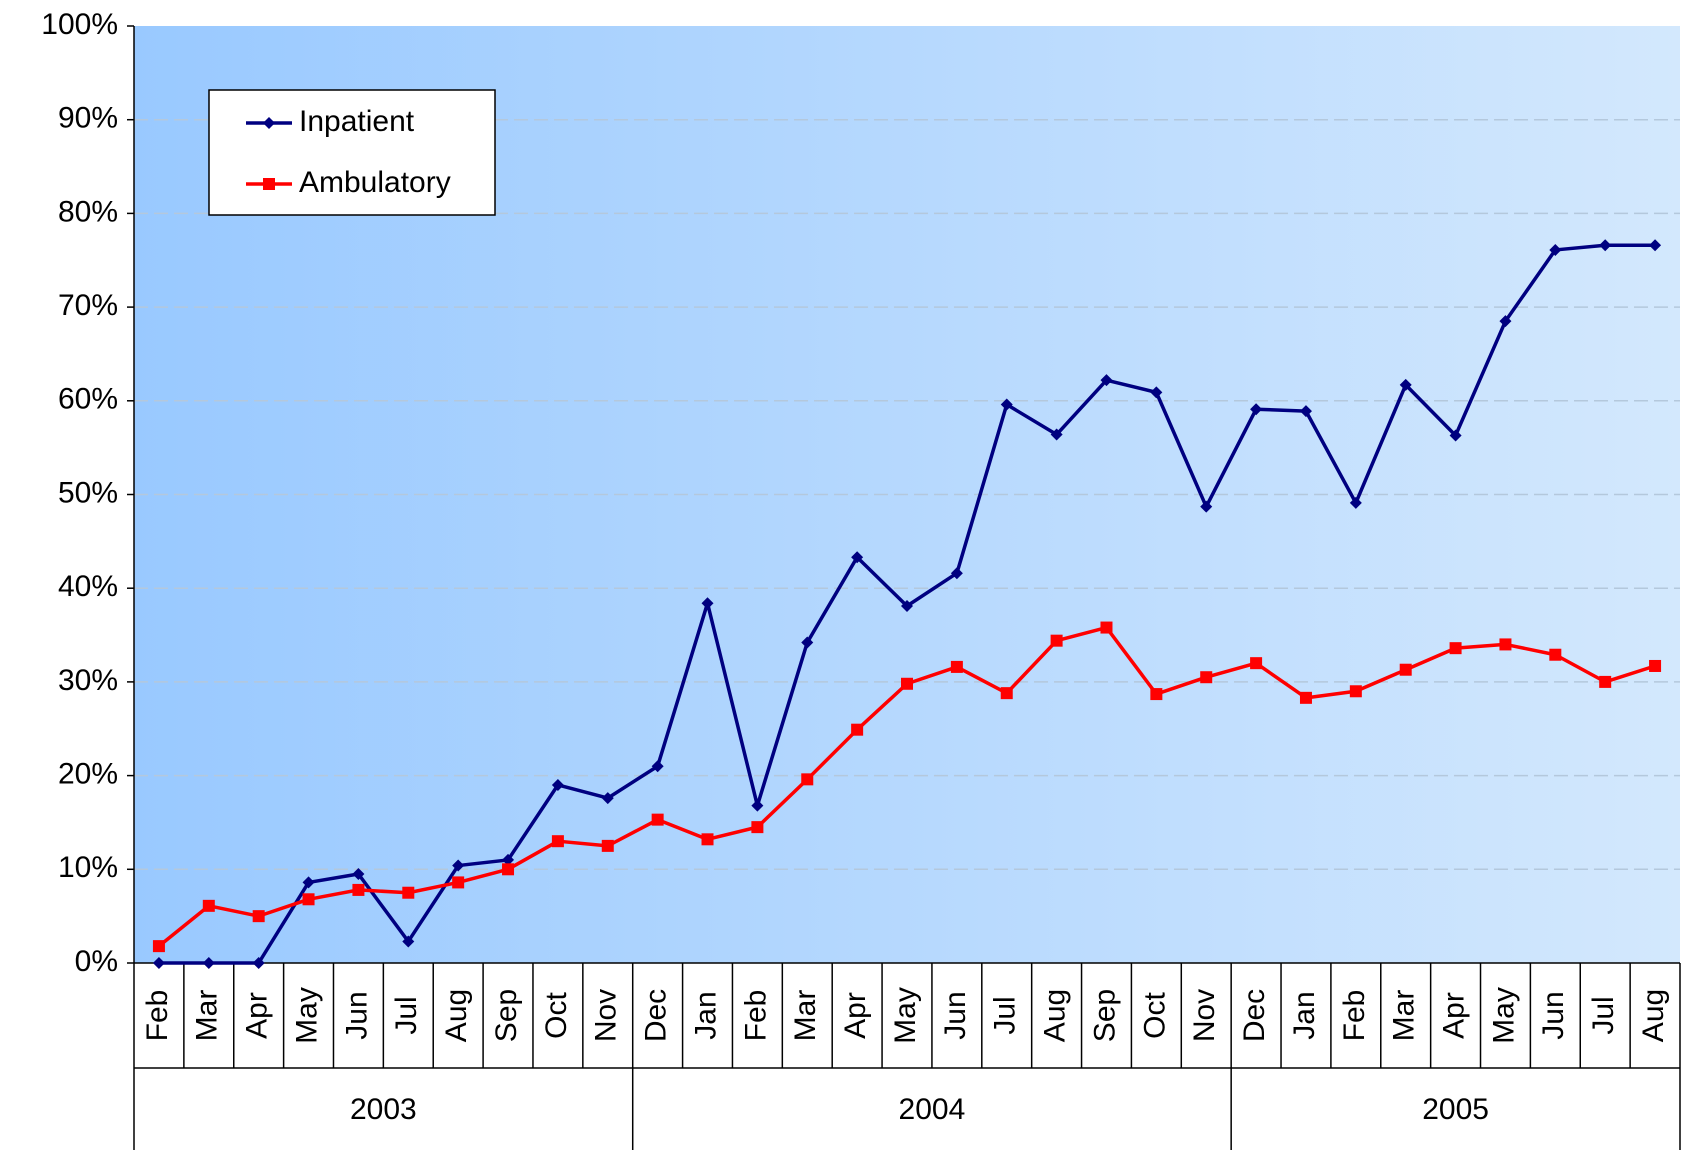 This screenshot has height=1151, width=1683. Describe the element at coordinates (352, 152) in the screenshot. I see `legend-box` at that location.